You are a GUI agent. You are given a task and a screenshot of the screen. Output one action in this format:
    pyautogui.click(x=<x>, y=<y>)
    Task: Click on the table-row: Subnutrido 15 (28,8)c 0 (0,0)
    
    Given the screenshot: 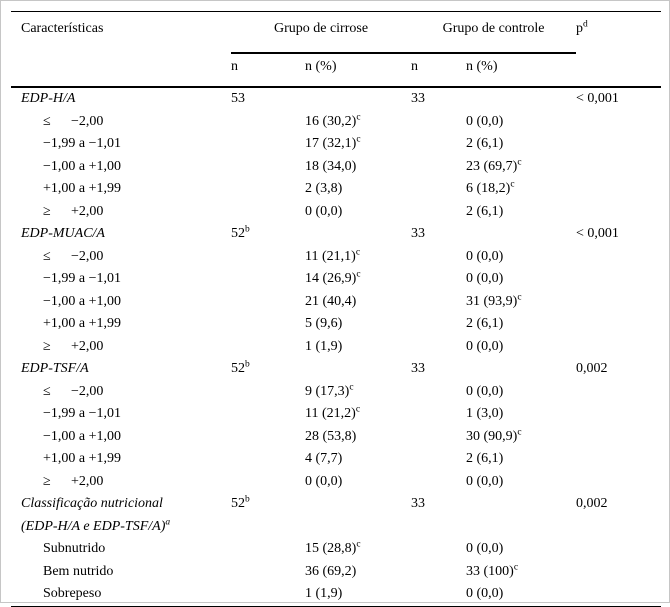 What is the action you would take?
    pyautogui.click(x=336, y=549)
    